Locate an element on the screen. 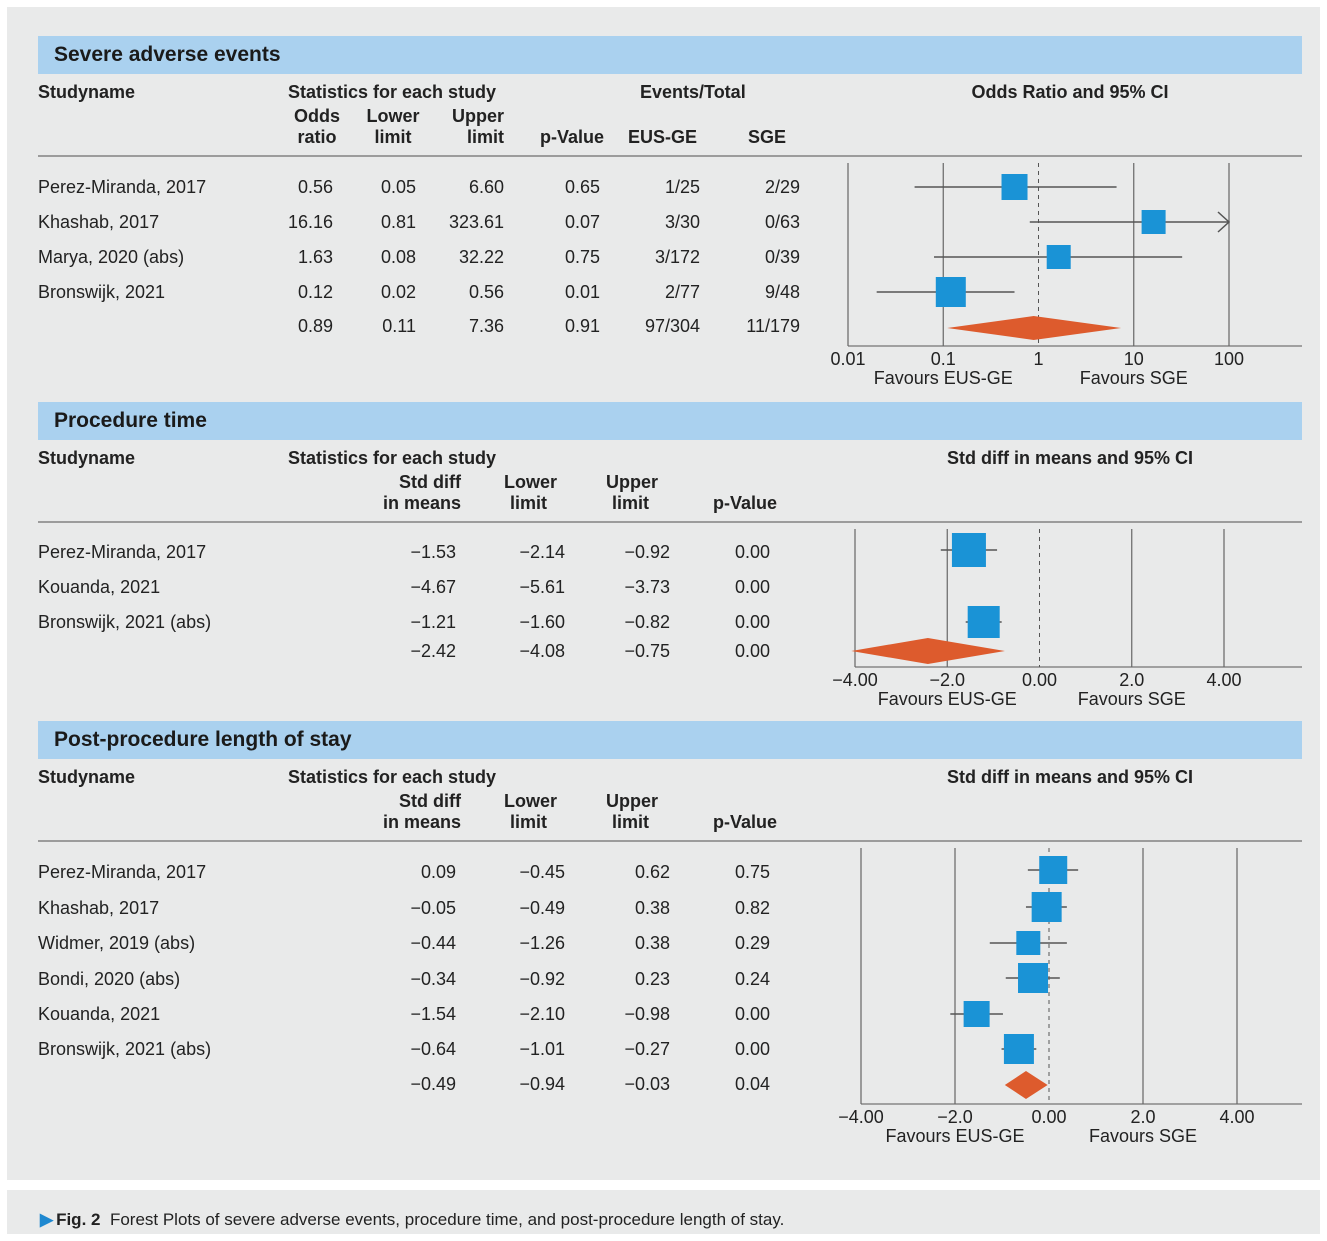 This screenshot has height=1241, width=1327. los-row-study: Bondi, 2020 (abs) is located at coordinates (109, 979).